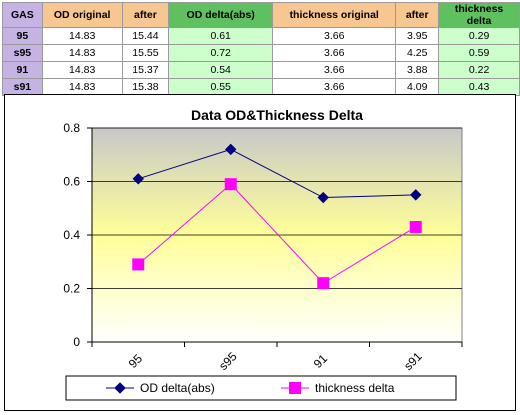 The image size is (520, 415). Describe the element at coordinates (221, 70) in the screenshot. I see `cell-od-delta: 0.54` at that location.